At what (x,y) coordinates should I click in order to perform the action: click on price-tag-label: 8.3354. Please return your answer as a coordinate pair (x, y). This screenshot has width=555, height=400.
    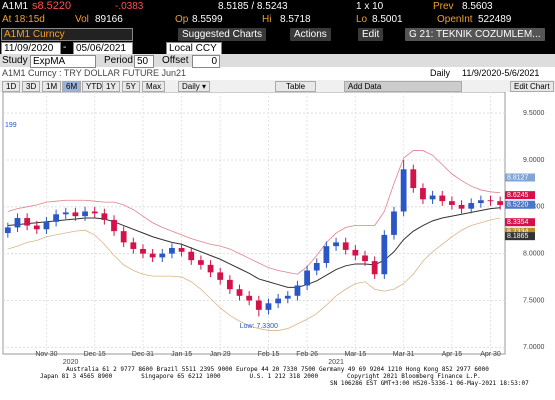
    Looking at the image, I should click on (518, 222).